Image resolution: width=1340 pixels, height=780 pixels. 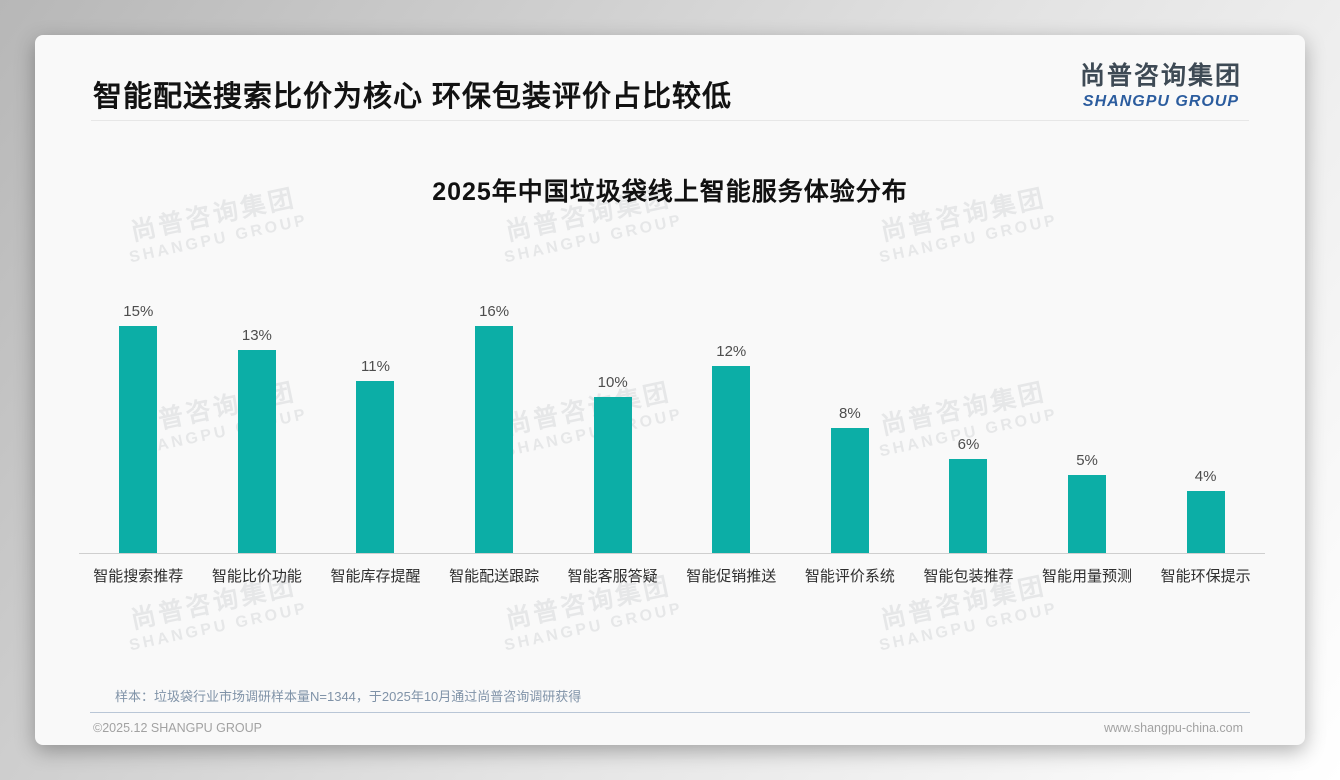 What do you see at coordinates (612, 382) in the screenshot?
I see `bar-value-label: 10%` at bounding box center [612, 382].